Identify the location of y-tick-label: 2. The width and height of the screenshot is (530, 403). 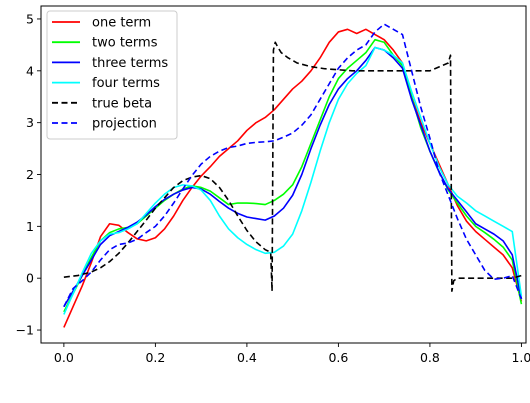
(30, 174).